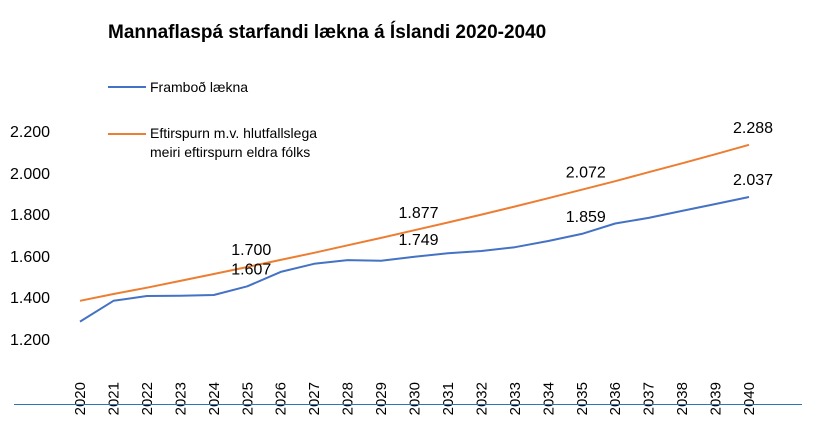 The width and height of the screenshot is (825, 424). What do you see at coordinates (682, 398) in the screenshot?
I see `x-tick-label: 2038` at bounding box center [682, 398].